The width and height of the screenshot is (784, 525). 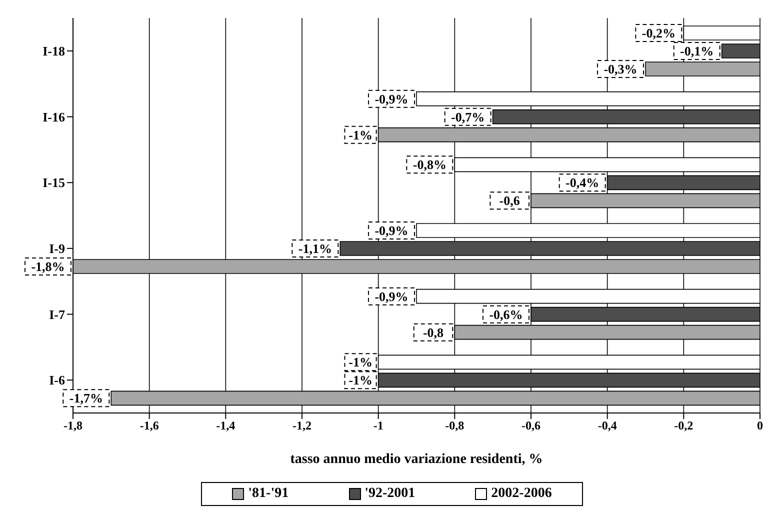 What do you see at coordinates (378, 425) in the screenshot?
I see `x-tick-label: -1` at bounding box center [378, 425].